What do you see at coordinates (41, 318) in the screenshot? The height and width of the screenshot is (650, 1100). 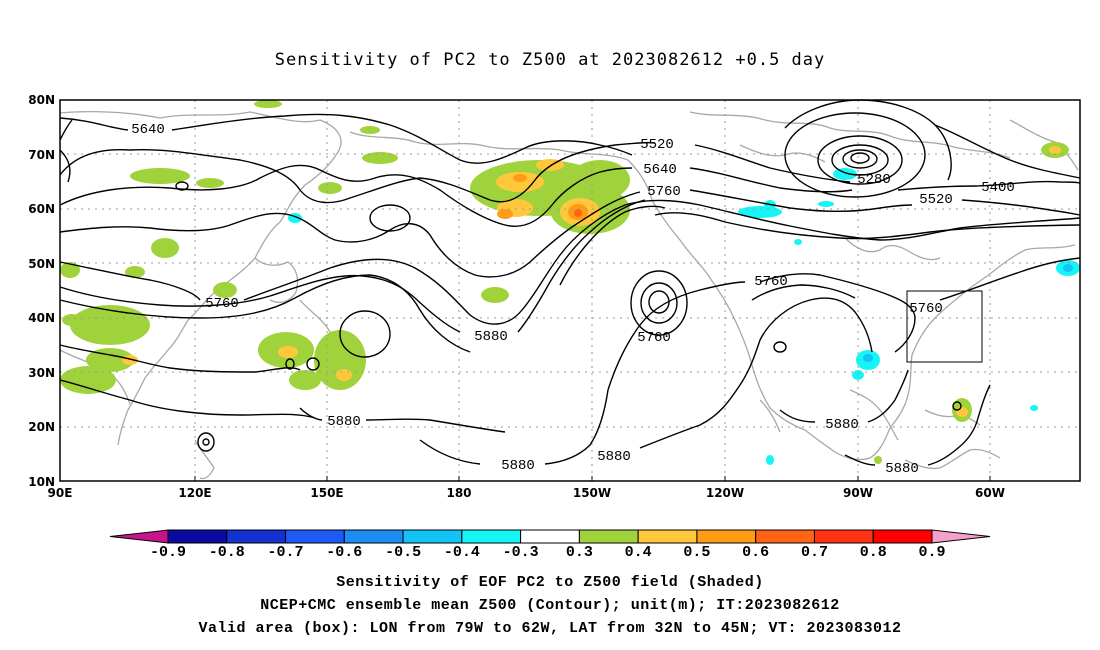 I see `lat-label-40n: 40N` at bounding box center [41, 318].